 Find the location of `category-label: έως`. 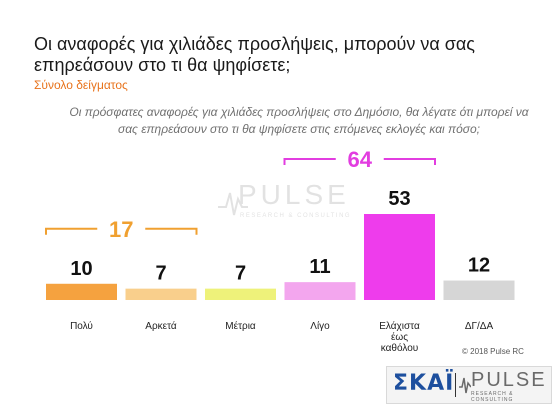

category-label: έως is located at coordinates (399, 337).